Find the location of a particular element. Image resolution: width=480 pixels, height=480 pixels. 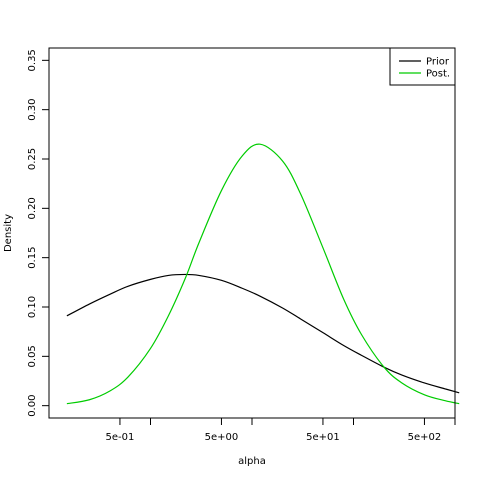

y-tick-label: 0.15 is located at coordinates (32, 258).